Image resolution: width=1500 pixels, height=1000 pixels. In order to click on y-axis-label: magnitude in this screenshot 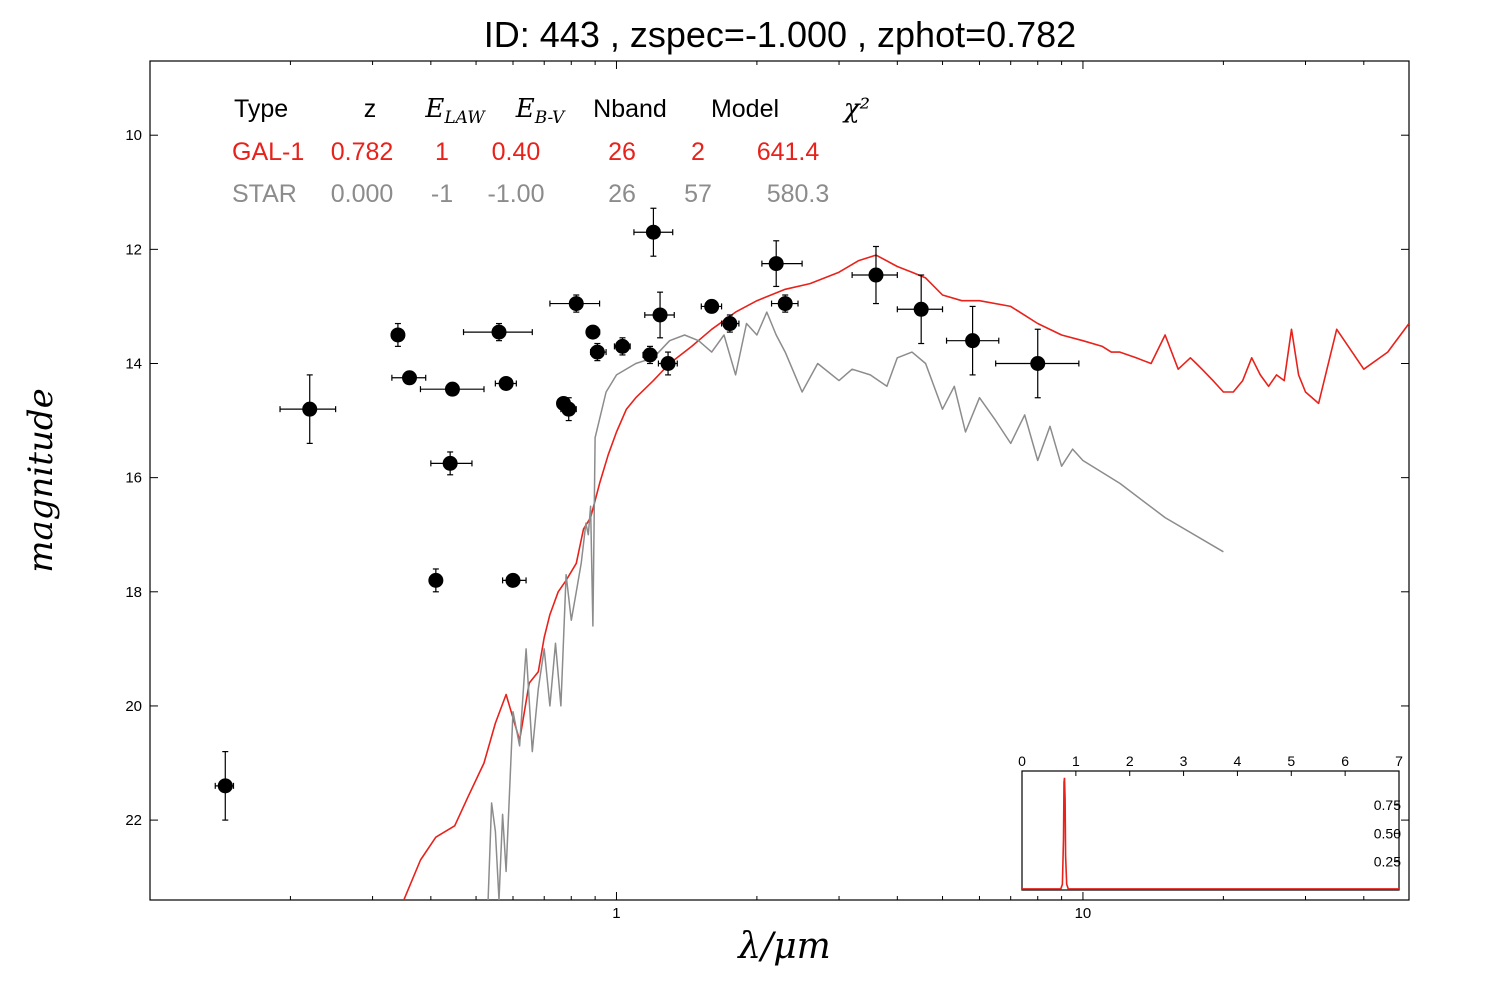, I will do `click(41, 480)`.